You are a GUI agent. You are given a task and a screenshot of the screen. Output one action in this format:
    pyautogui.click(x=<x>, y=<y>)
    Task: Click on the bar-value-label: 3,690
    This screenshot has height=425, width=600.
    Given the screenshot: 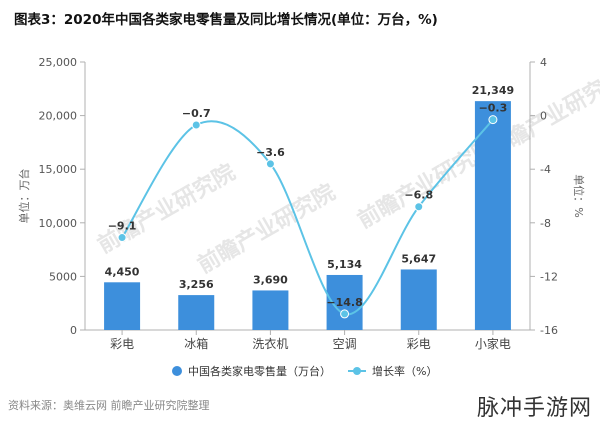 What is the action you would take?
    pyautogui.click(x=270, y=279)
    